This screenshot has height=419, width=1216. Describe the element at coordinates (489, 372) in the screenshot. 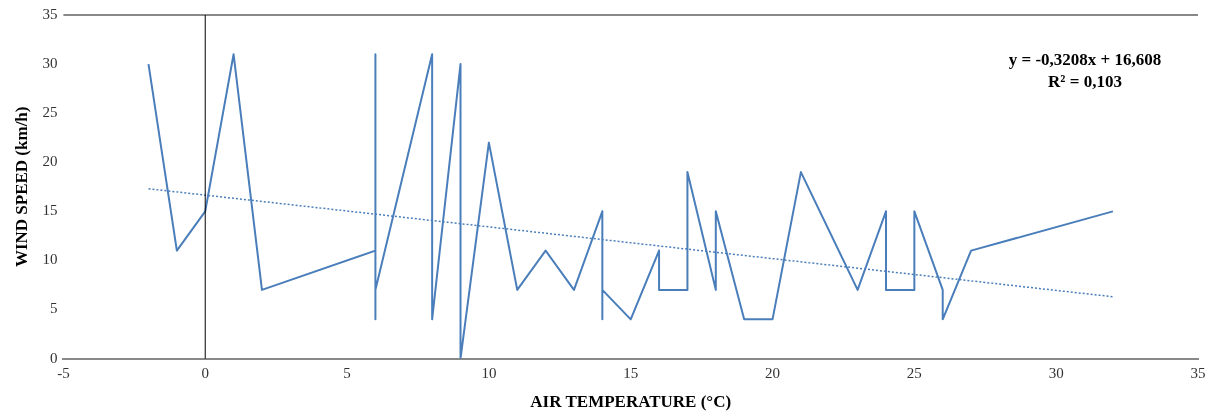

I see `x-tick-label: 10` at that location.